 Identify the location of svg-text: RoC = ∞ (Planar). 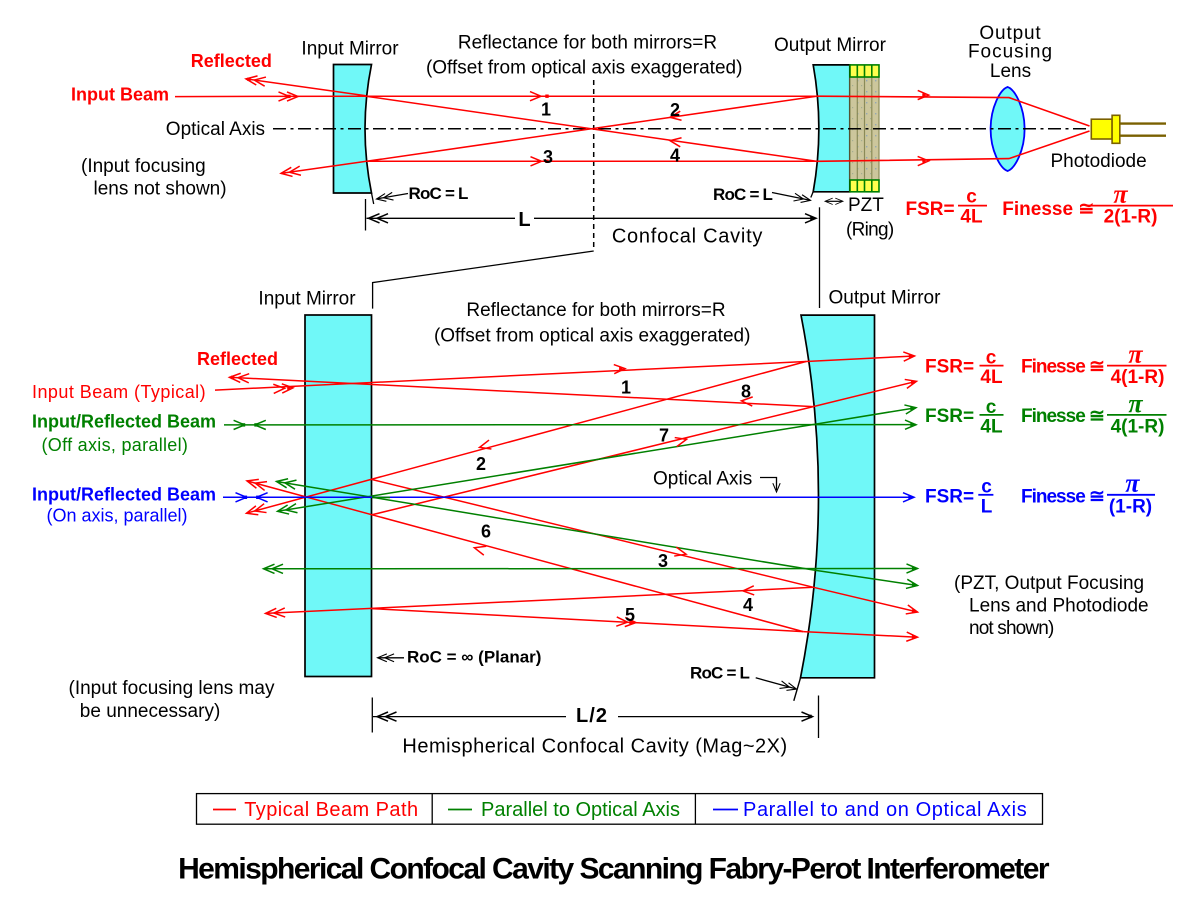
(474, 657).